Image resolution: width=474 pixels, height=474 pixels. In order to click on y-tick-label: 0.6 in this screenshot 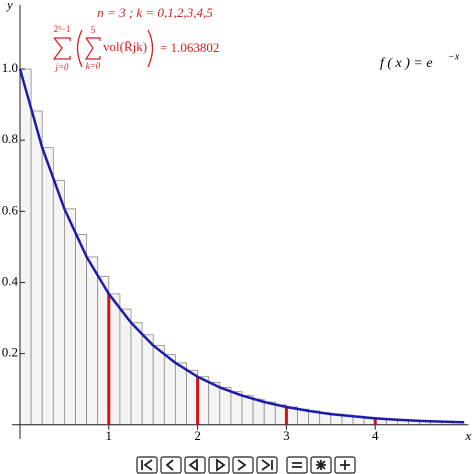, I will do `click(10, 209)`.